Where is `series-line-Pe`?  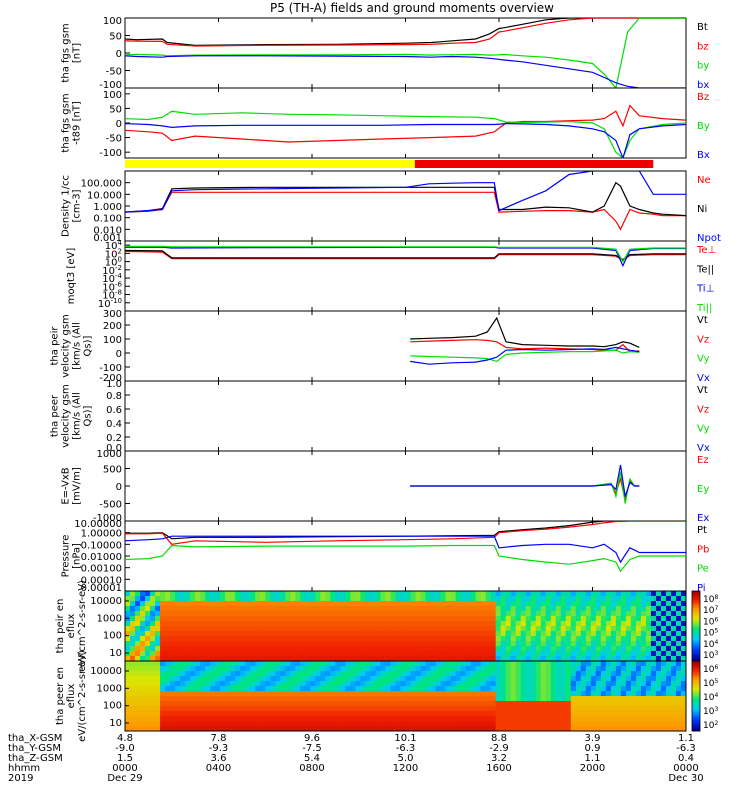
series-line-Pe is located at coordinates (405, 558).